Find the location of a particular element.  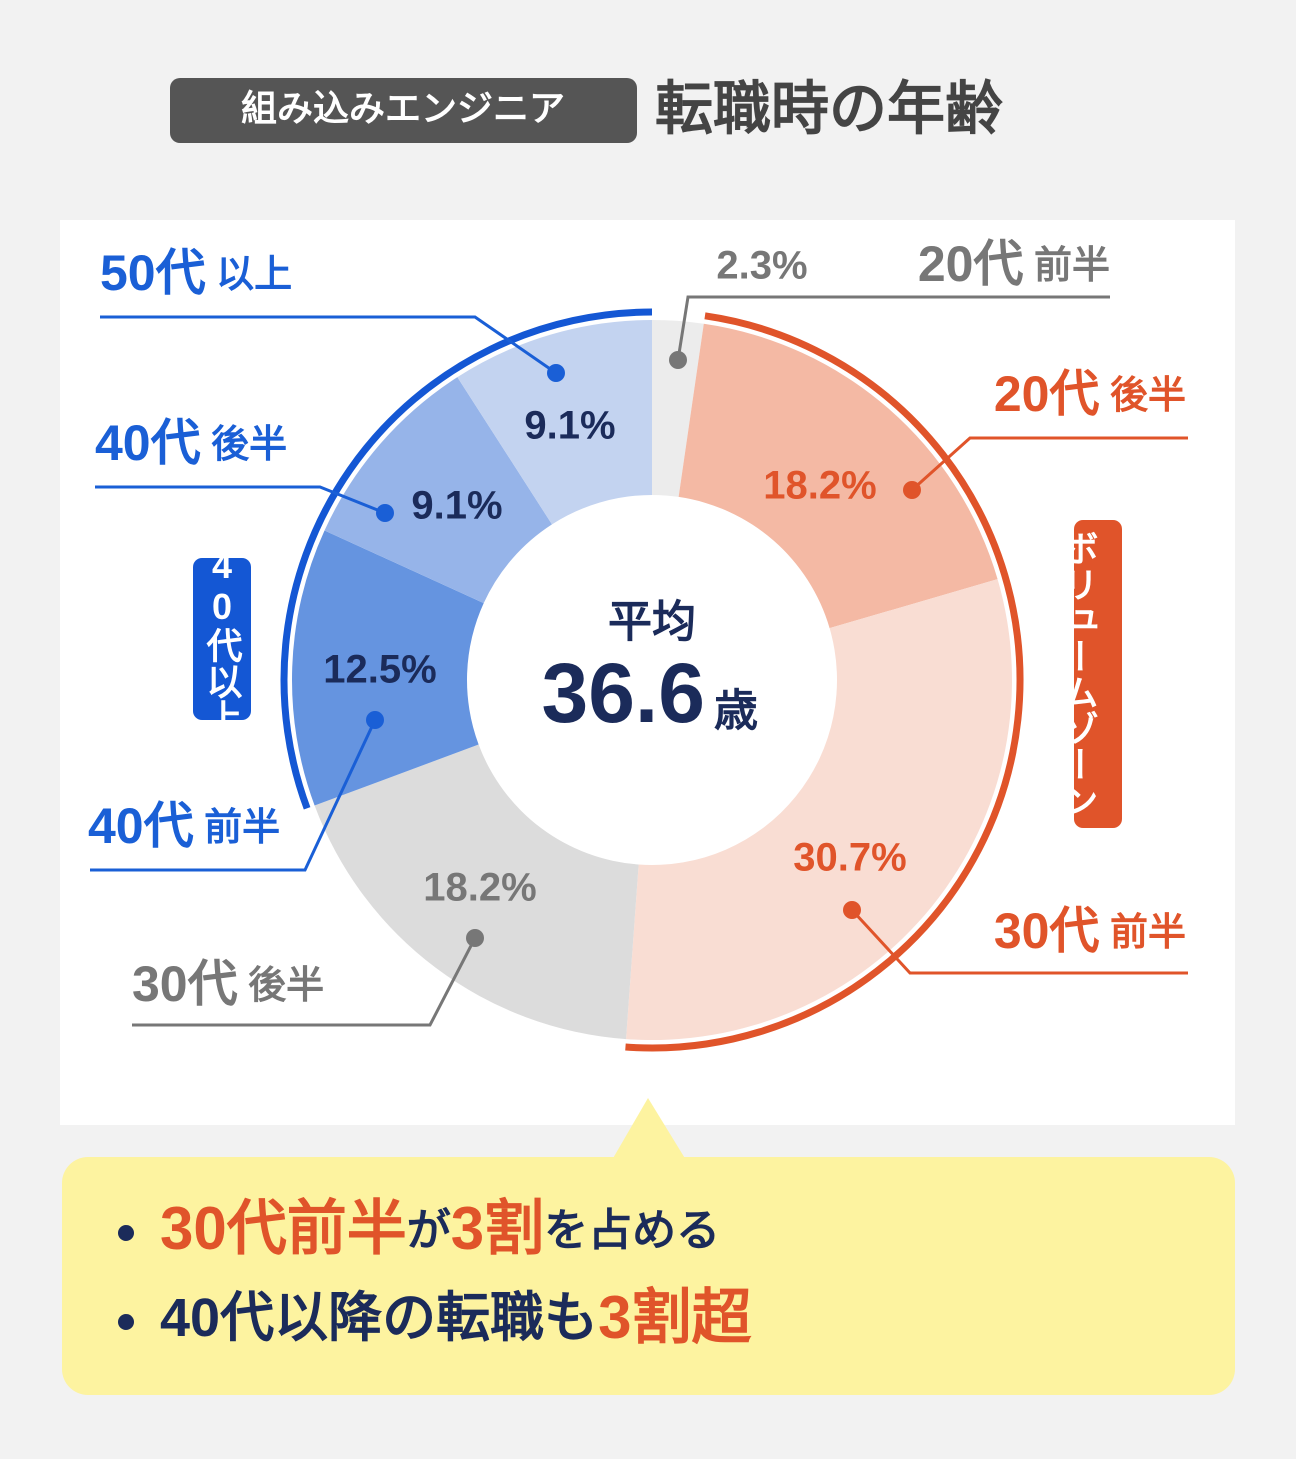

summary-segment: 30代前半 is located at coordinates (283, 1228).